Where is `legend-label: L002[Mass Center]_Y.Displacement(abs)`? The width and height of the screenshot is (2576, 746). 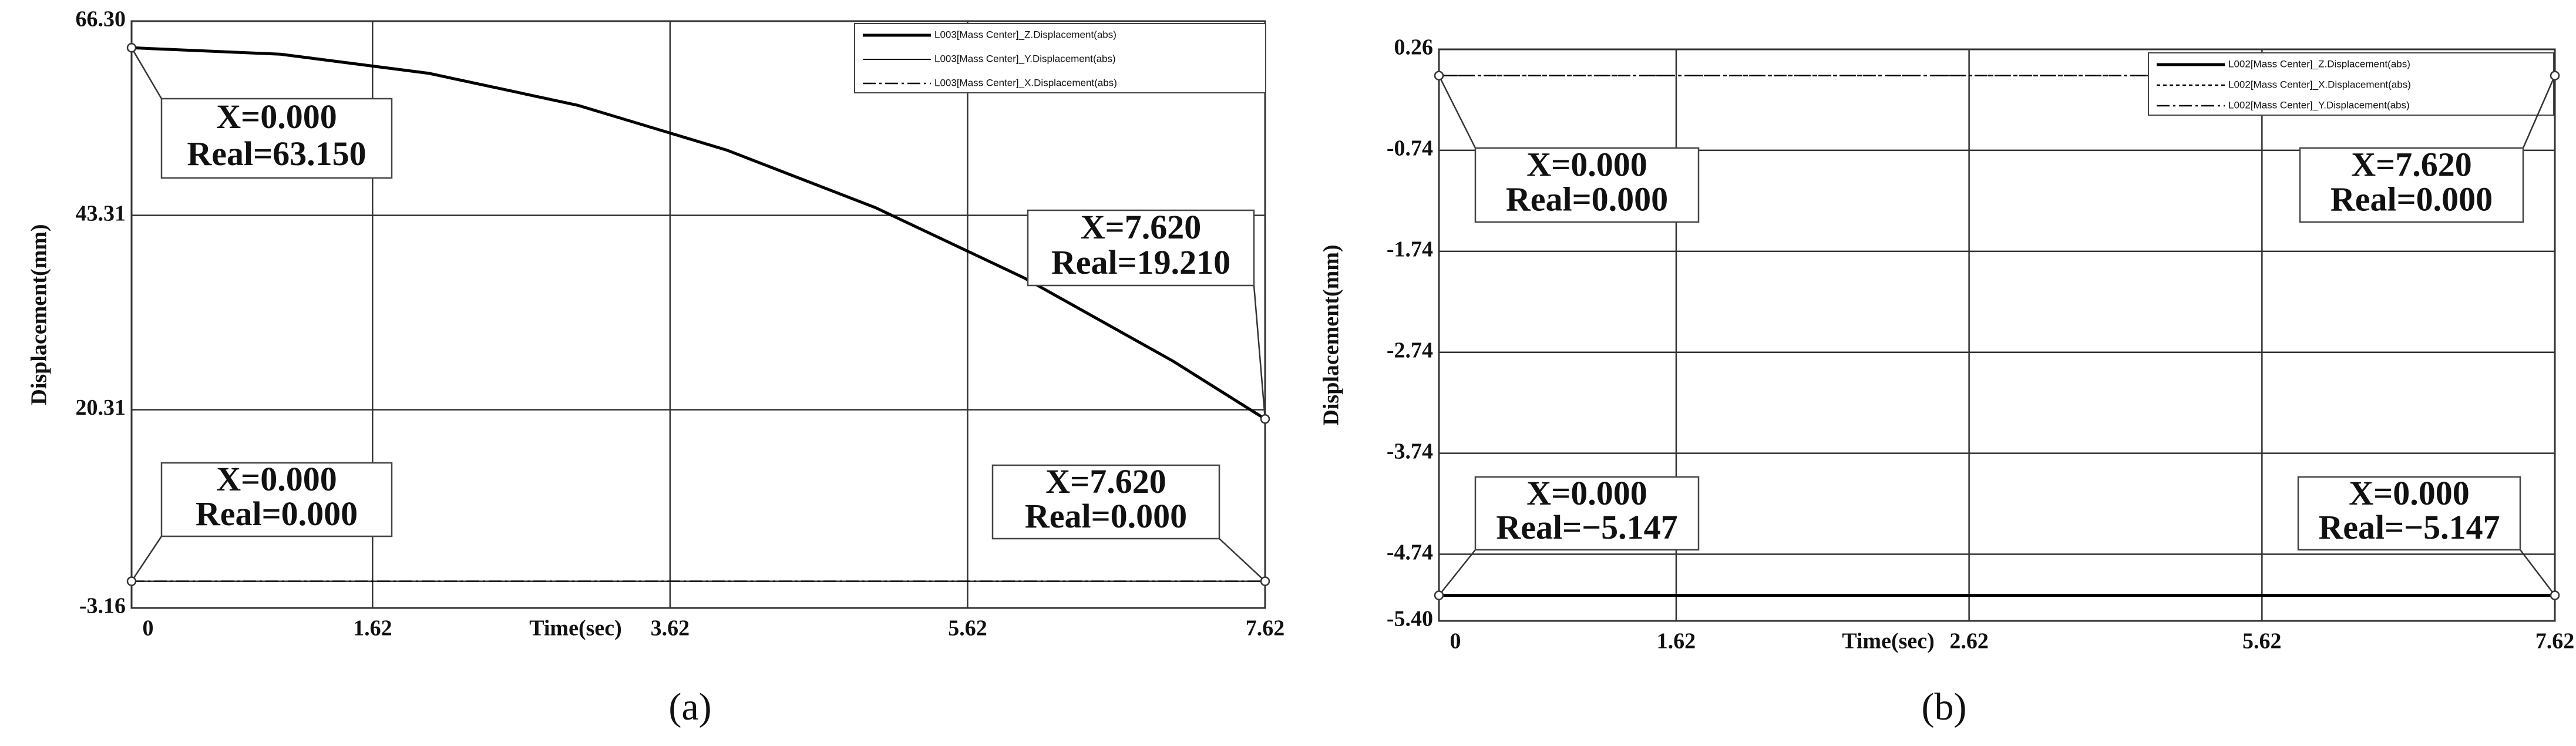 legend-label: L002[Mass Center]_Y.Displacement(abs) is located at coordinates (2319, 104).